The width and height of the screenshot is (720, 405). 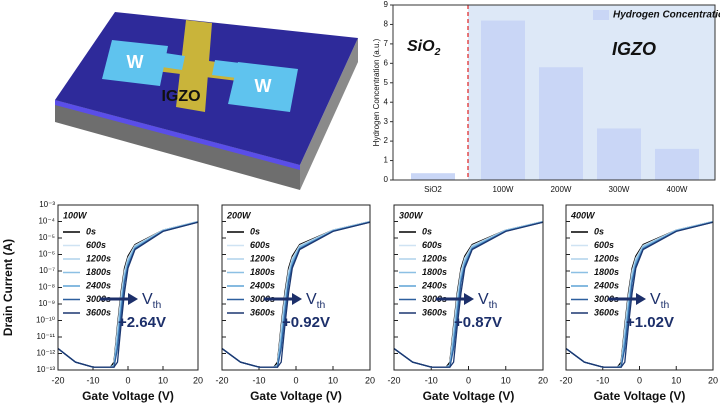 I want to click on y-tick-label: 10⁻⁶, so click(x=47, y=254).